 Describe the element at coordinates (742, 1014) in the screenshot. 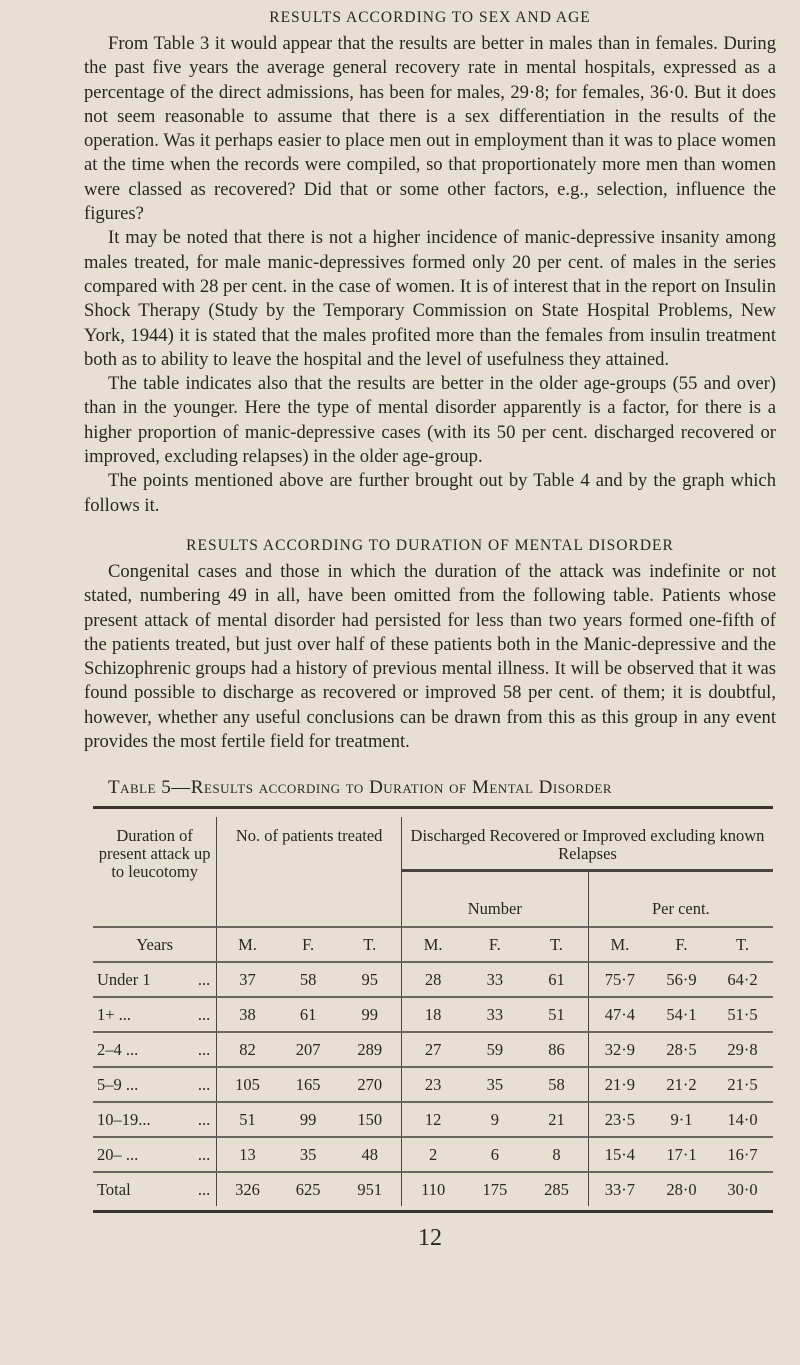

I see `table-cell: 51·5` at that location.